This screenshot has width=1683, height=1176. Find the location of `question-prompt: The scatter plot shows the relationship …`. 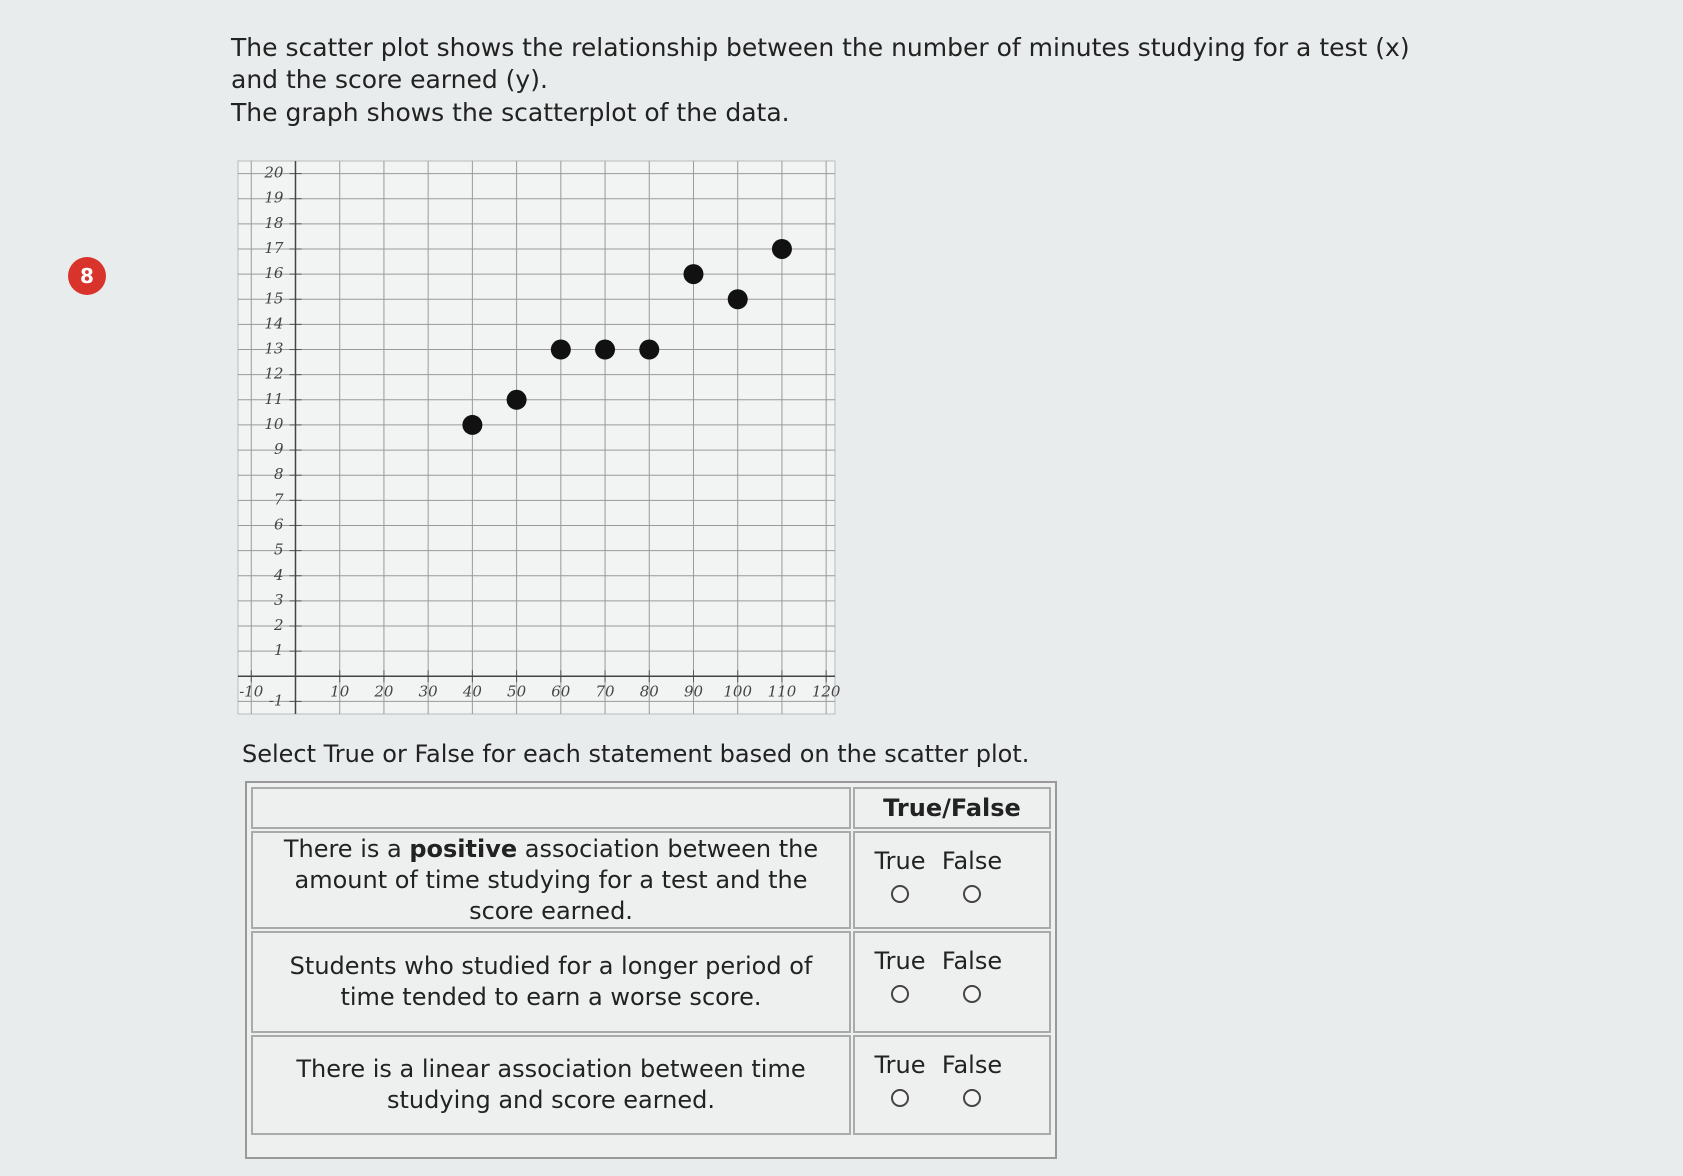

question-prompt: The scatter plot shows the relationship … is located at coordinates (820, 63).